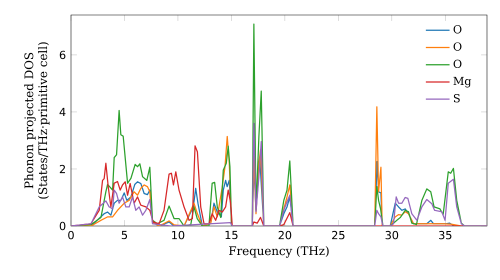 This screenshot has height=280, width=500. What do you see at coordinates (232, 235) in the screenshot?
I see `x-tick-label: 15` at bounding box center [232, 235].